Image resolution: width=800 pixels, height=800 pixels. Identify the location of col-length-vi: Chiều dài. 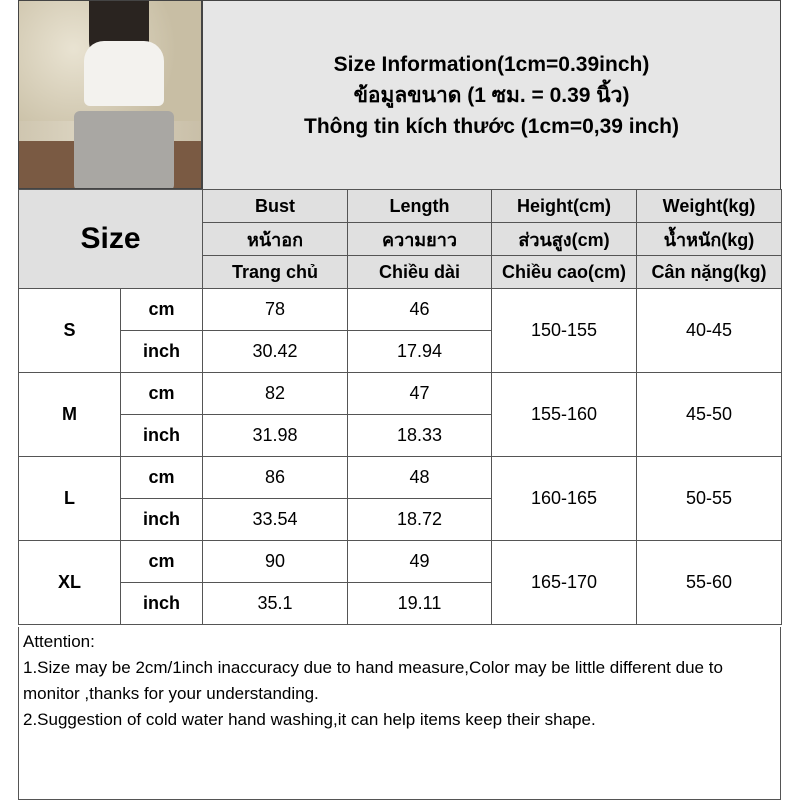
(419, 272).